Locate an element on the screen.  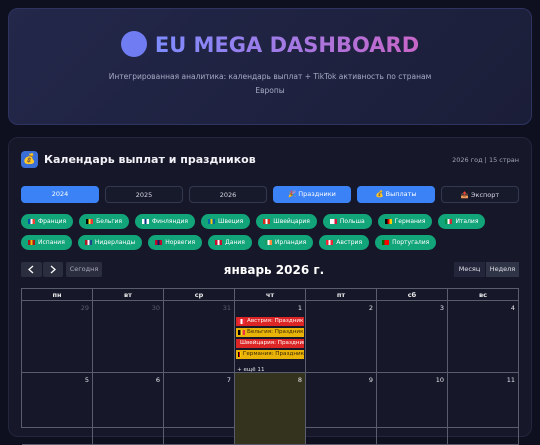
country-chip: Швейцария is located at coordinates (286, 221).